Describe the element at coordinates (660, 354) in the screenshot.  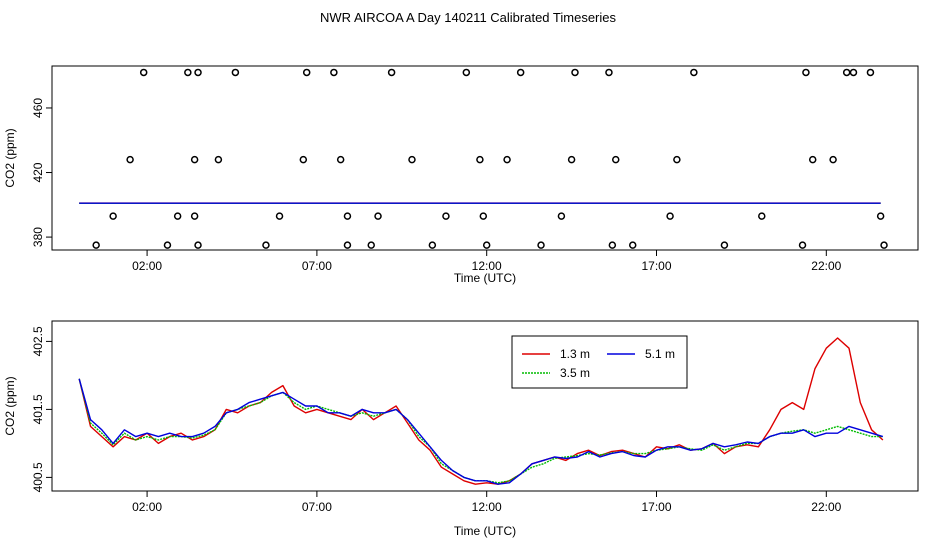
I see `legend-label: 5.1 m` at that location.